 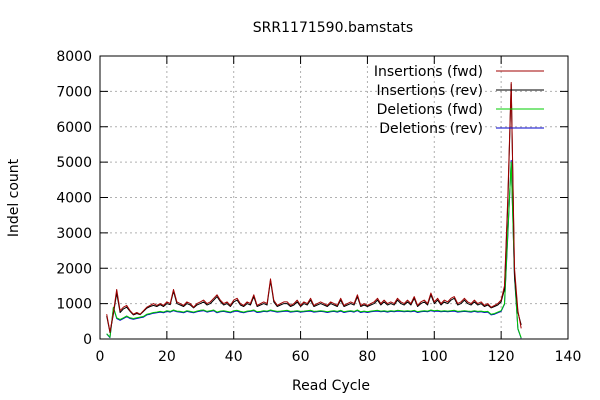 I want to click on y-tick-label: 1000, so click(x=74, y=305).